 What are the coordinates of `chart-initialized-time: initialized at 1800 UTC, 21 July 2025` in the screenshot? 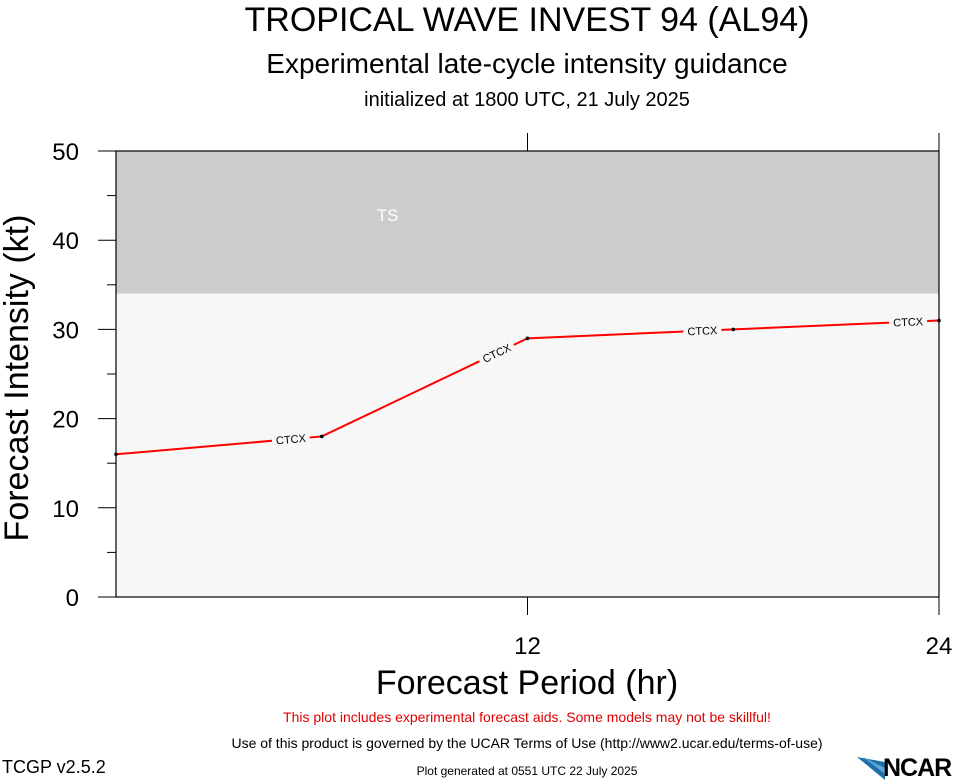 It's located at (527, 100).